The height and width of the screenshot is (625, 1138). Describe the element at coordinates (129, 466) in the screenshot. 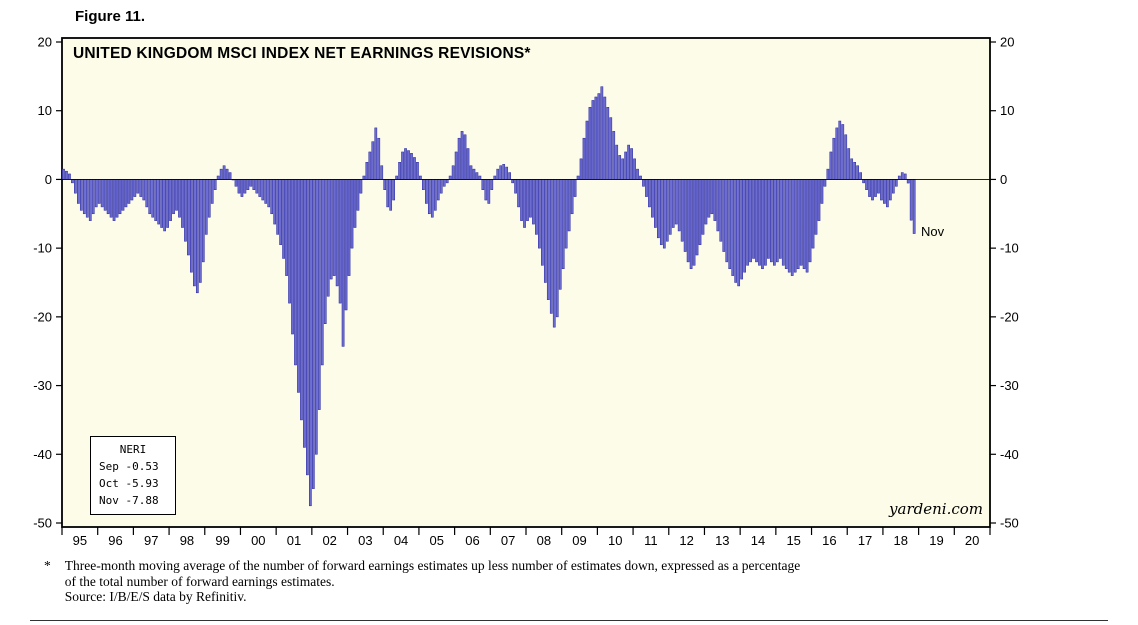

I see `legend-row-sep: Sep -0.53` at that location.